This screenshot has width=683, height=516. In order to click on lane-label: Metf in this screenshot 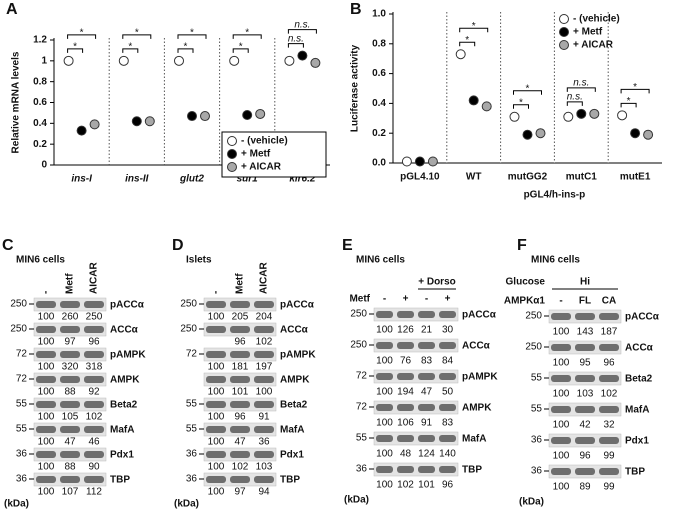, I will do `click(70, 283)`.